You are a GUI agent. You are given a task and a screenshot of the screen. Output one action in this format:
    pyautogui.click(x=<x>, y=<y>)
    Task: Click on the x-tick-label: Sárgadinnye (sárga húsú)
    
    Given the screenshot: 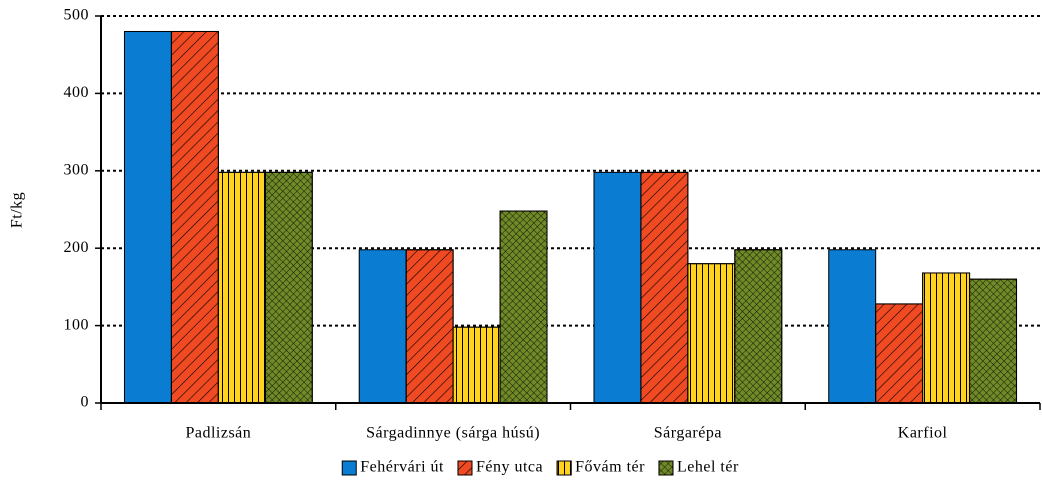 What is the action you would take?
    pyautogui.click(x=453, y=433)
    